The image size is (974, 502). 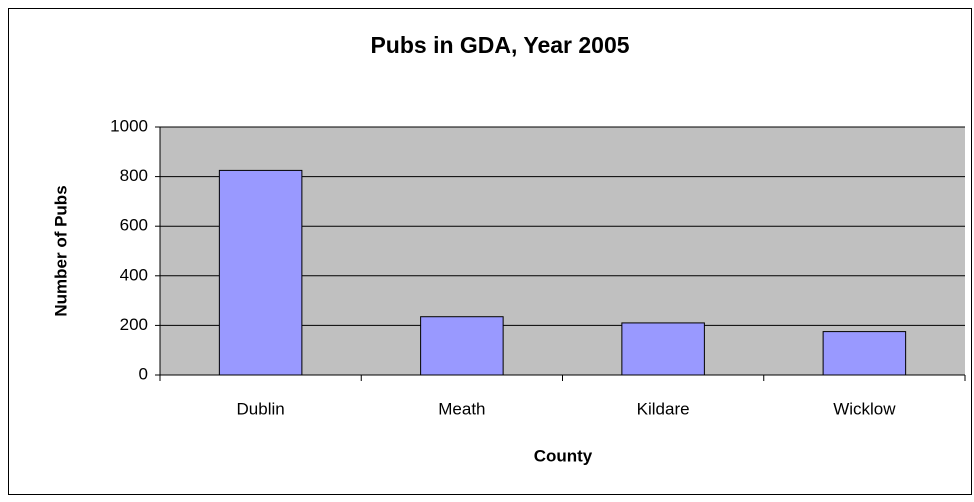 What do you see at coordinates (261, 408) in the screenshot?
I see `x-tick-label: Dublin` at bounding box center [261, 408].